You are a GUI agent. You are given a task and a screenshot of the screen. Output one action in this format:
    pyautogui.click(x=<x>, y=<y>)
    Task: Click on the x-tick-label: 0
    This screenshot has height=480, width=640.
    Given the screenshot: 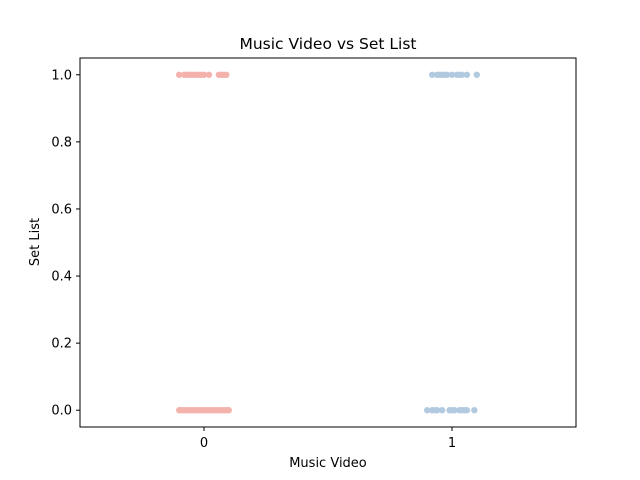 What is the action you would take?
    pyautogui.click(x=204, y=443)
    